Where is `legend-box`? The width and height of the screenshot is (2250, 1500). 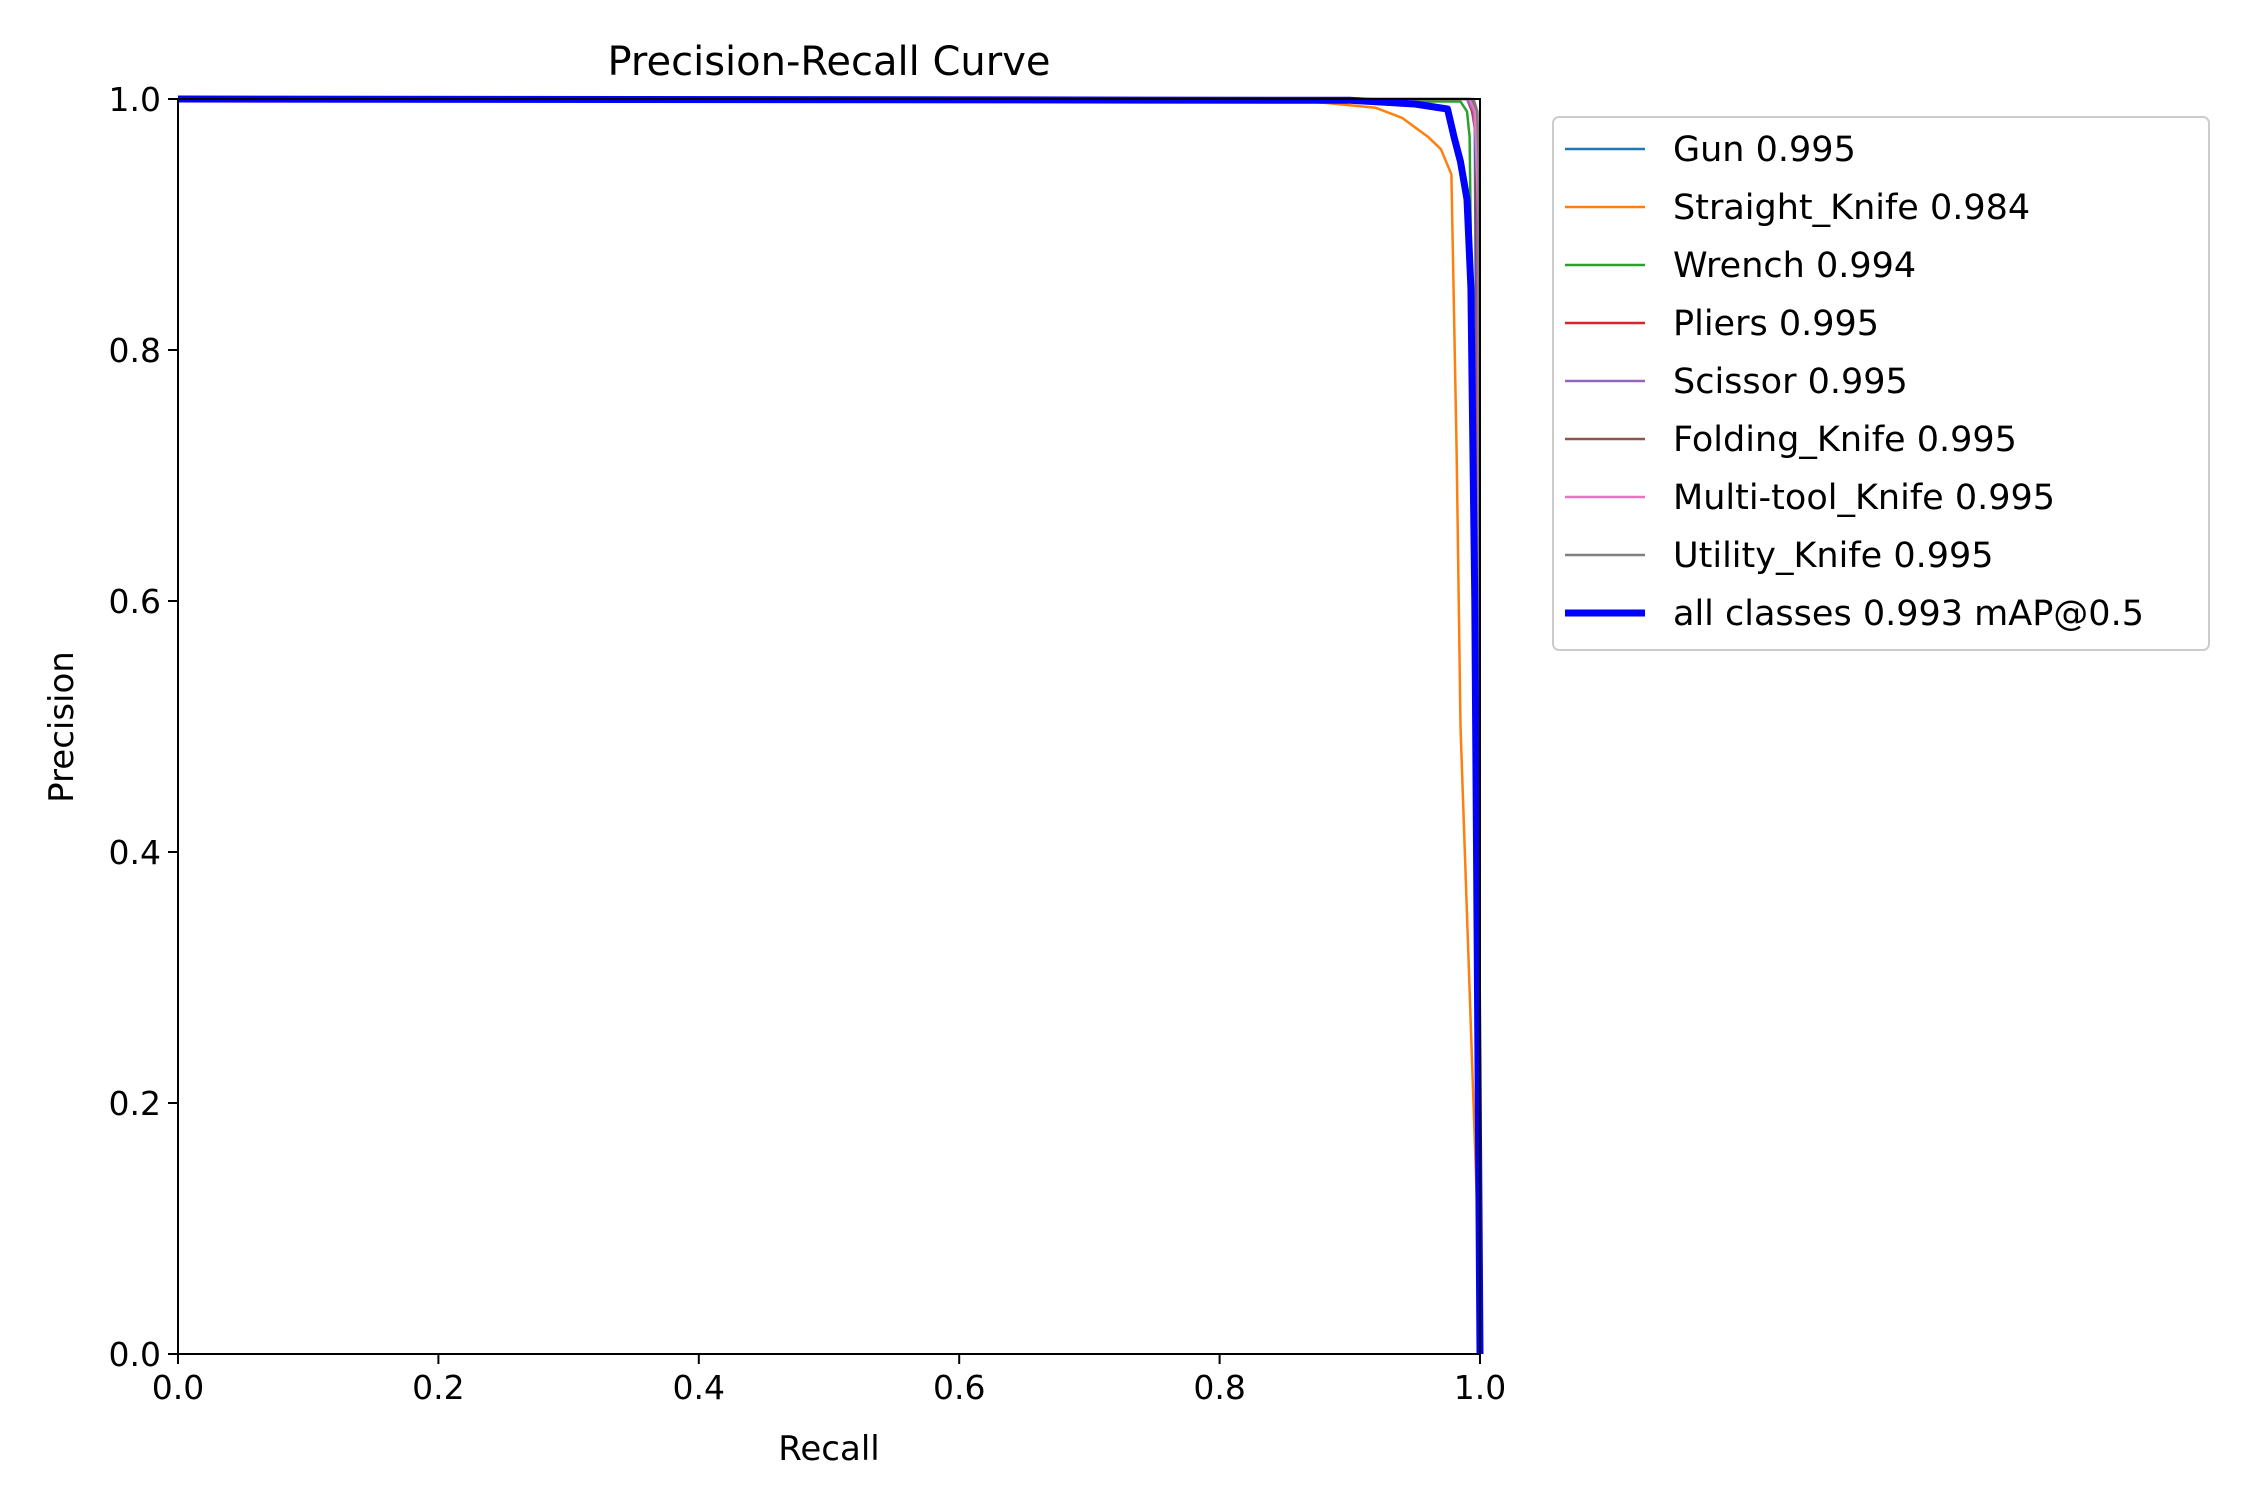
legend-box is located at coordinates (1881, 383).